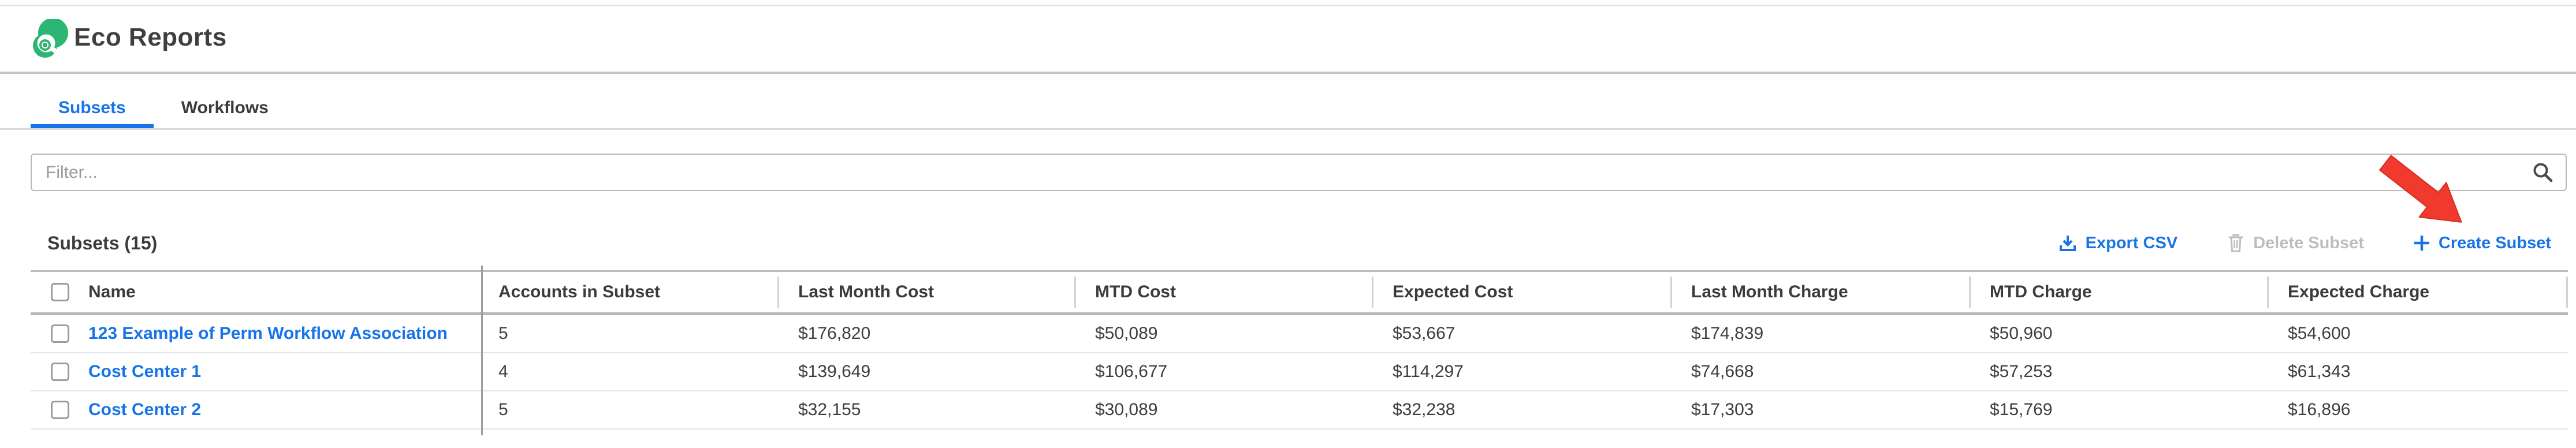 Image resolution: width=2576 pixels, height=448 pixels. I want to click on list-heading: Subsets (15), so click(102, 243).